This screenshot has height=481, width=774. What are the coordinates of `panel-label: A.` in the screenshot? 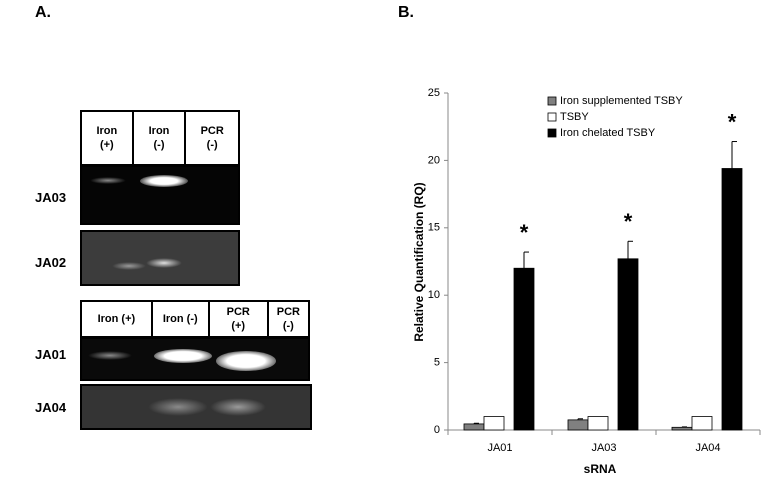 It's located at (43, 12).